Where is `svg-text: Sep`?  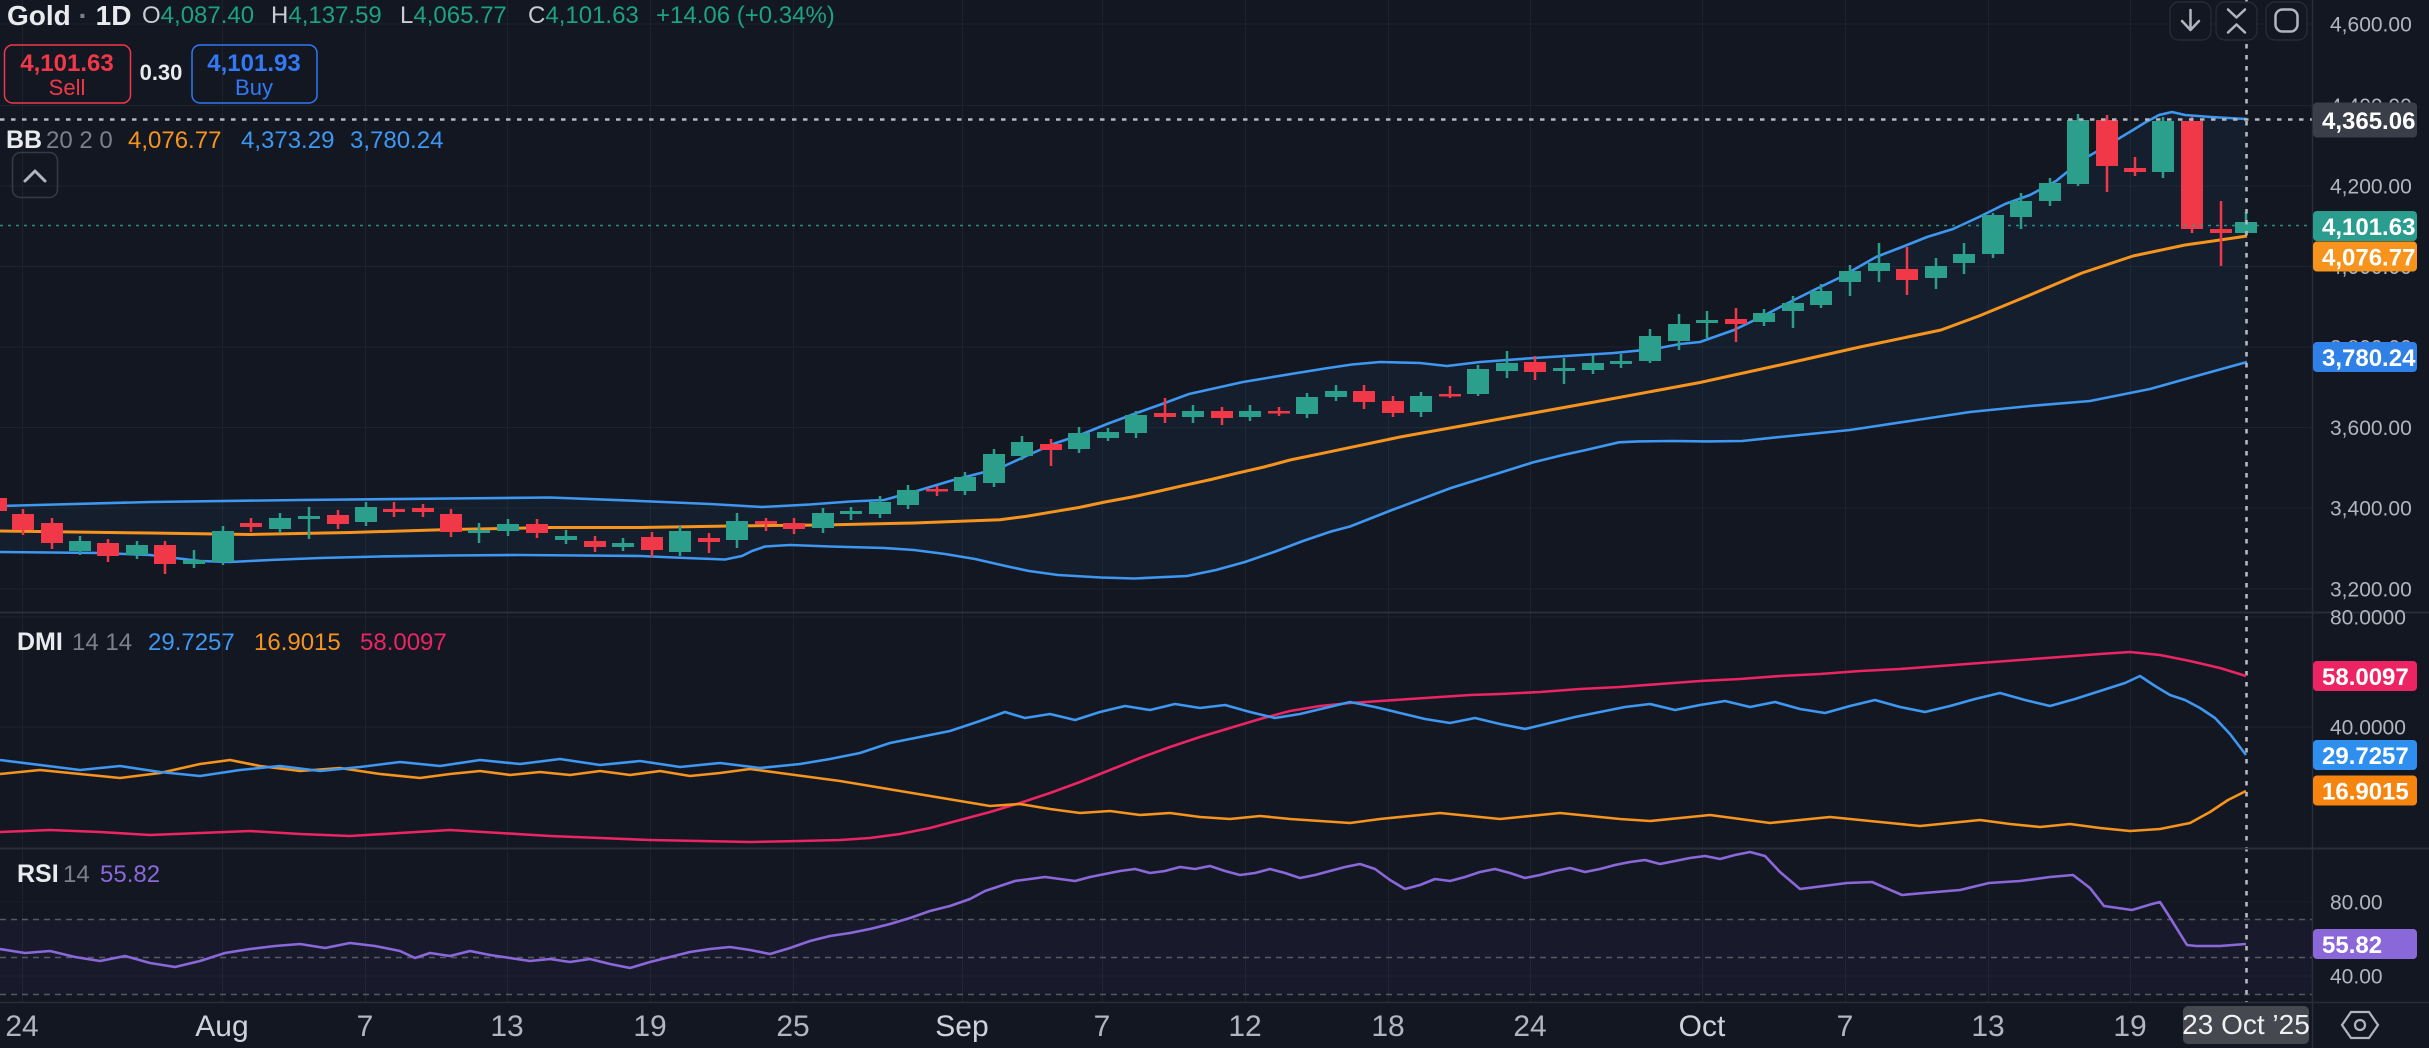
svg-text: Sep is located at coordinates (961, 1026).